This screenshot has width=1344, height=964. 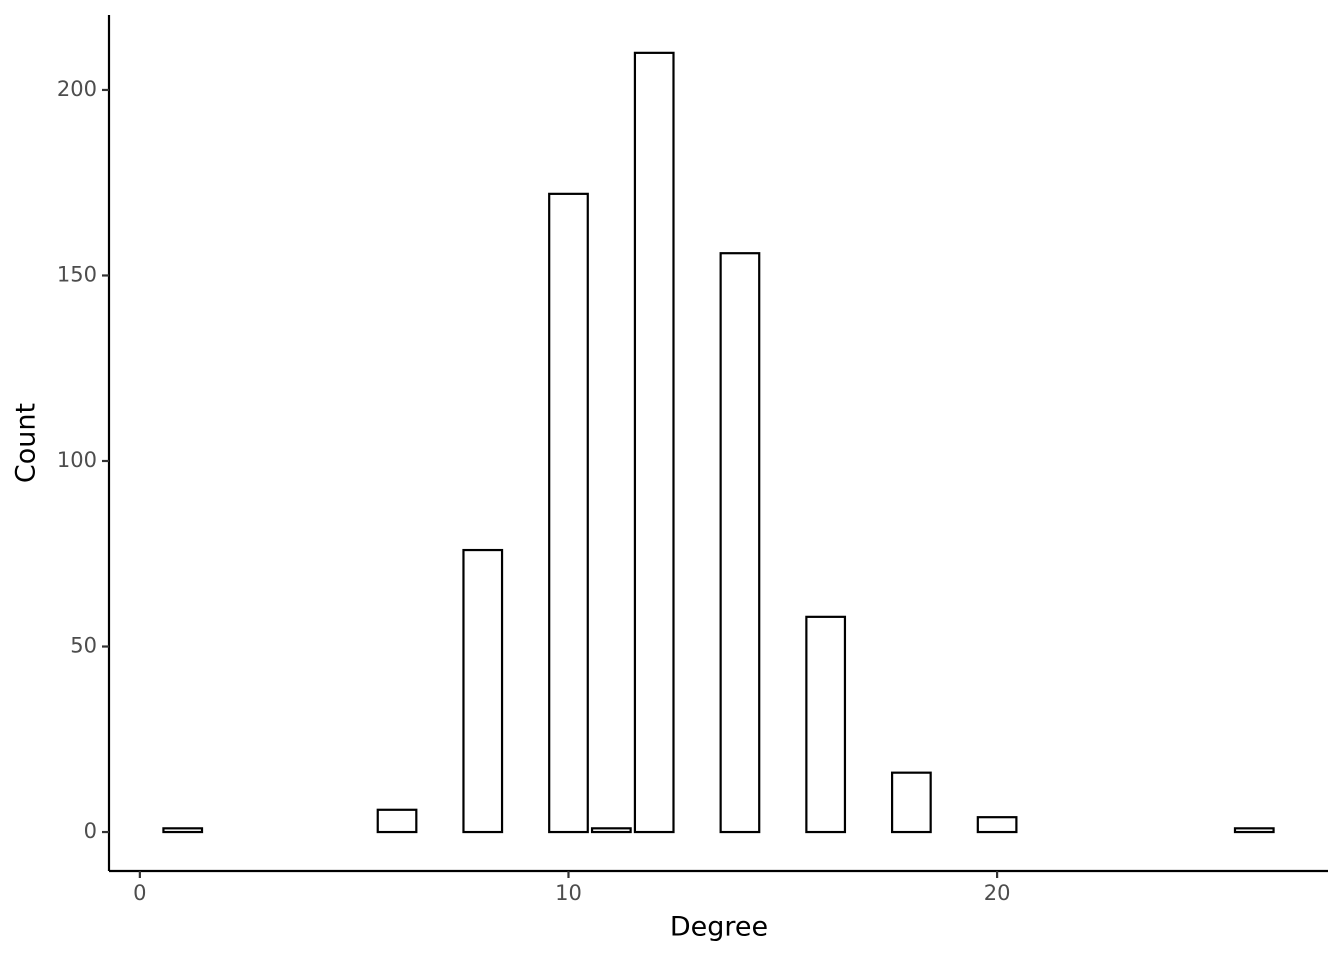 I want to click on y-tick-label: 100, so click(x=77, y=460).